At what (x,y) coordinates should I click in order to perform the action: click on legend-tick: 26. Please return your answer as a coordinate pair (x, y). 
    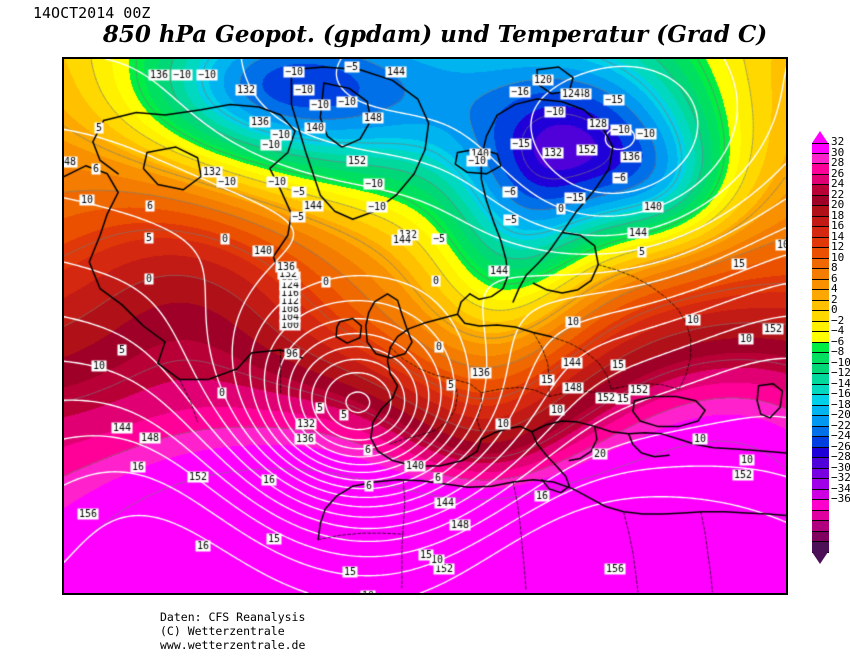
    Looking at the image, I should click on (838, 173).